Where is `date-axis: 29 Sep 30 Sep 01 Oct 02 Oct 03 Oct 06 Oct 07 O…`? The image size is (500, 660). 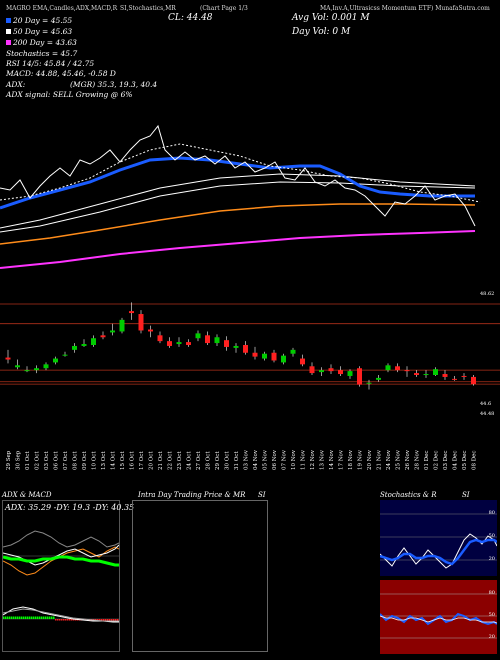 date-axis: 29 Sep 30 Sep 01 Oct 02 Oct 03 Oct 06 Oct 07 O… is located at coordinates (242, 459).